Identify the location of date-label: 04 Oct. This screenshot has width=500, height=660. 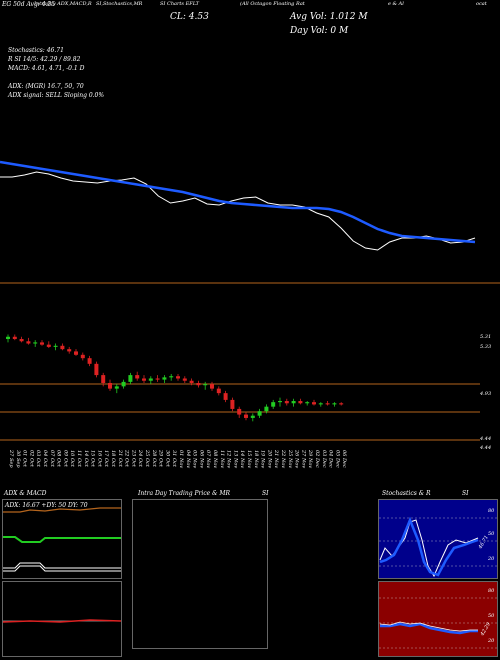
(45, 459).